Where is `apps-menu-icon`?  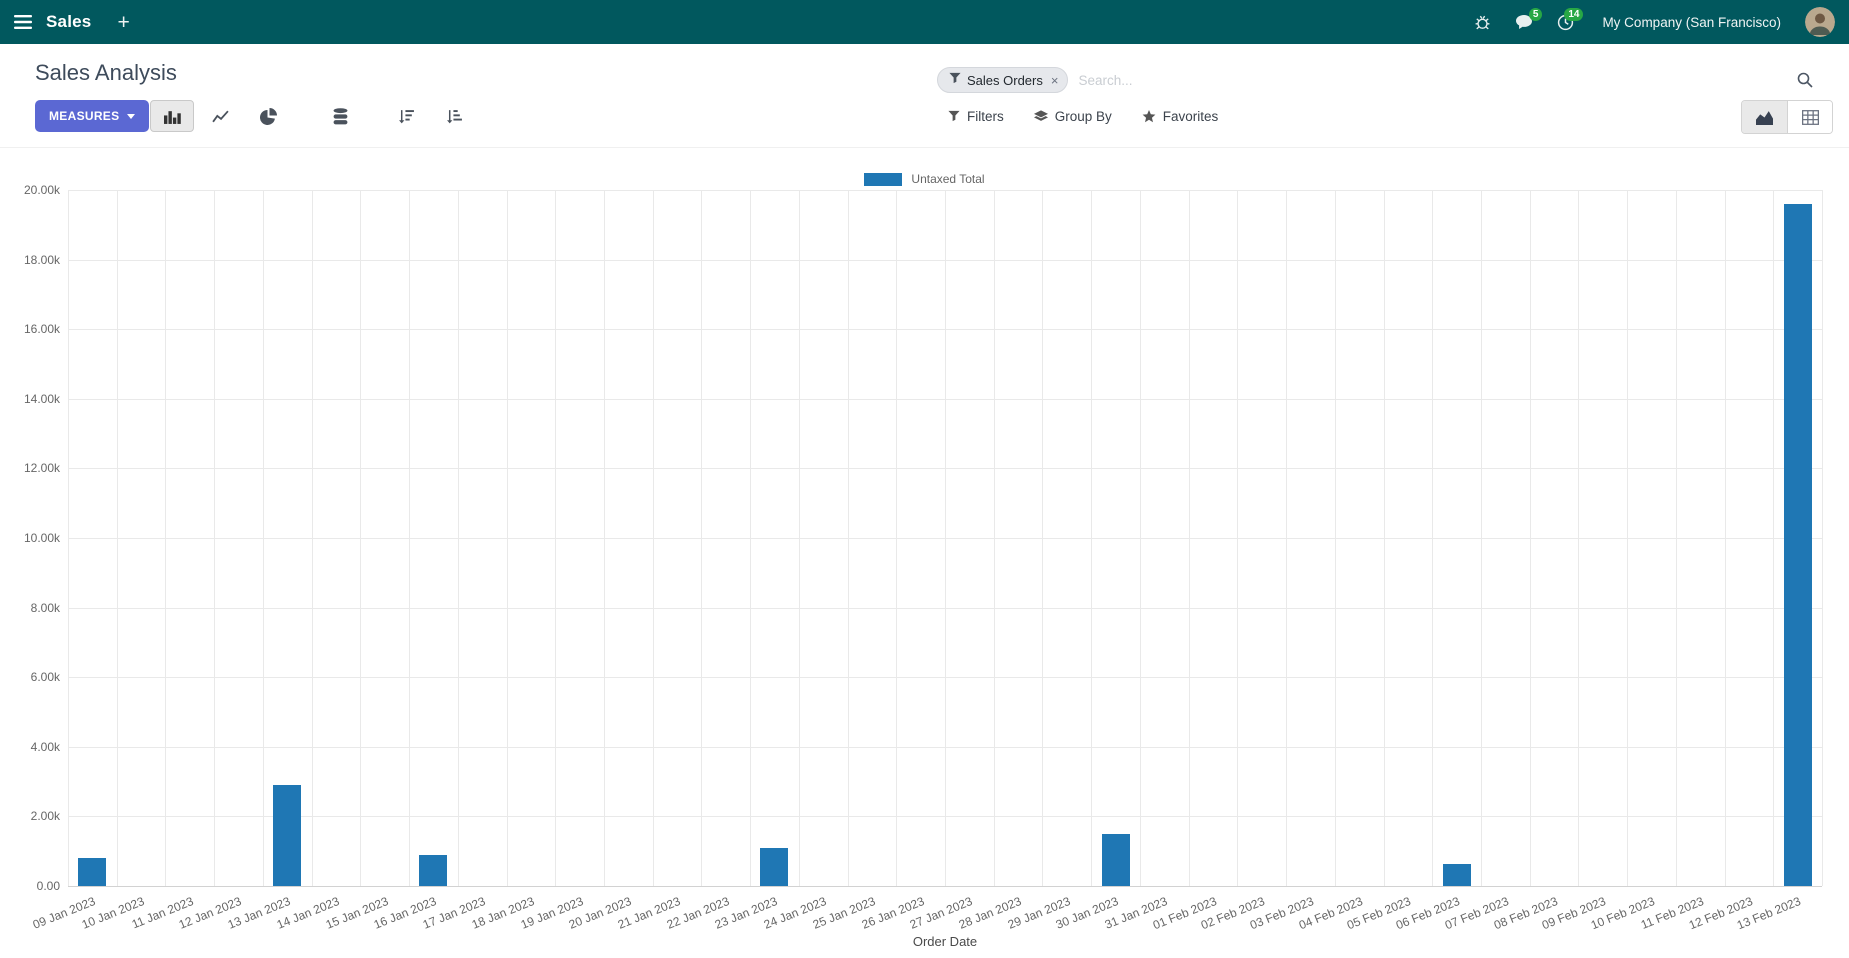 apps-menu-icon is located at coordinates (23, 22).